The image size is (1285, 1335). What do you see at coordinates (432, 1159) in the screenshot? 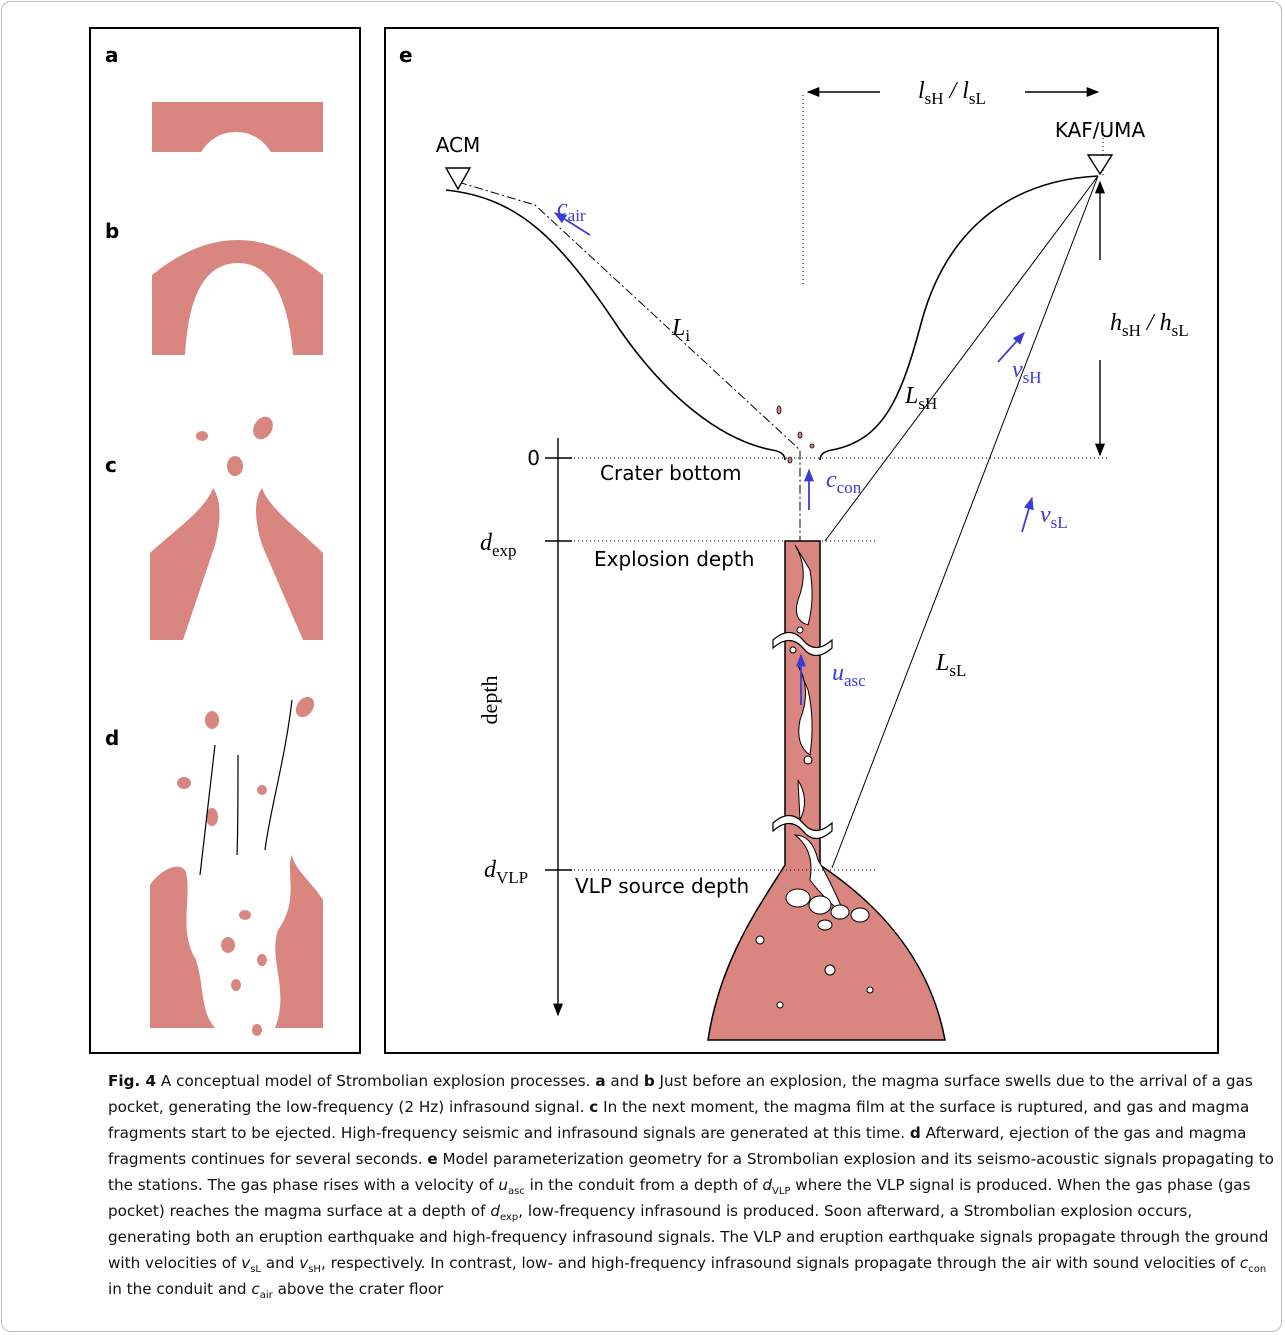
I see `caption-run: e` at bounding box center [432, 1159].